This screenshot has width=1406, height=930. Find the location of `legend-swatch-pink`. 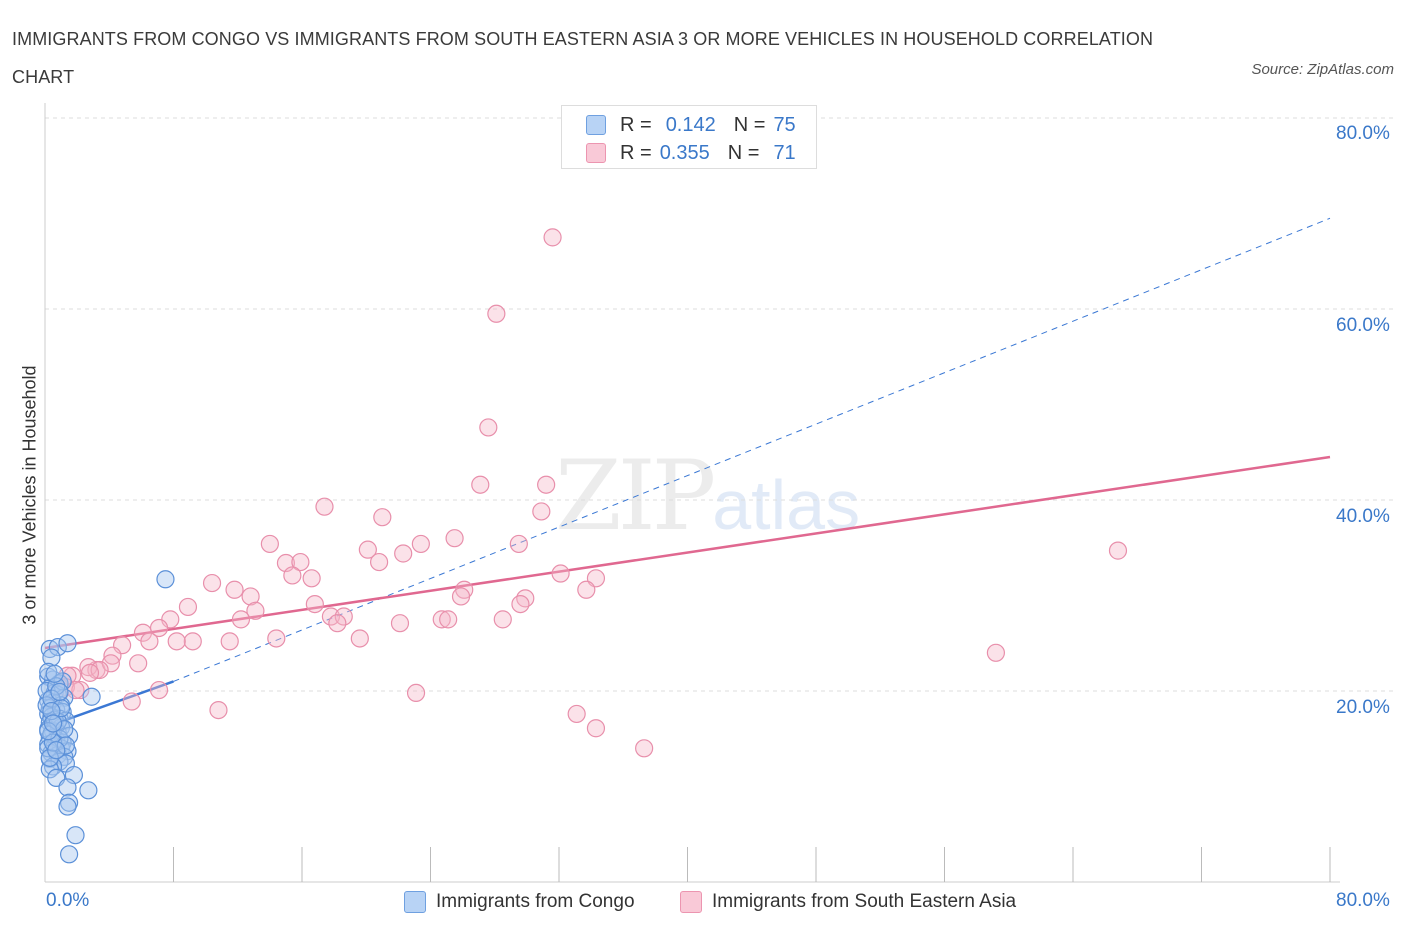

legend-swatch-pink is located at coordinates (596, 153).